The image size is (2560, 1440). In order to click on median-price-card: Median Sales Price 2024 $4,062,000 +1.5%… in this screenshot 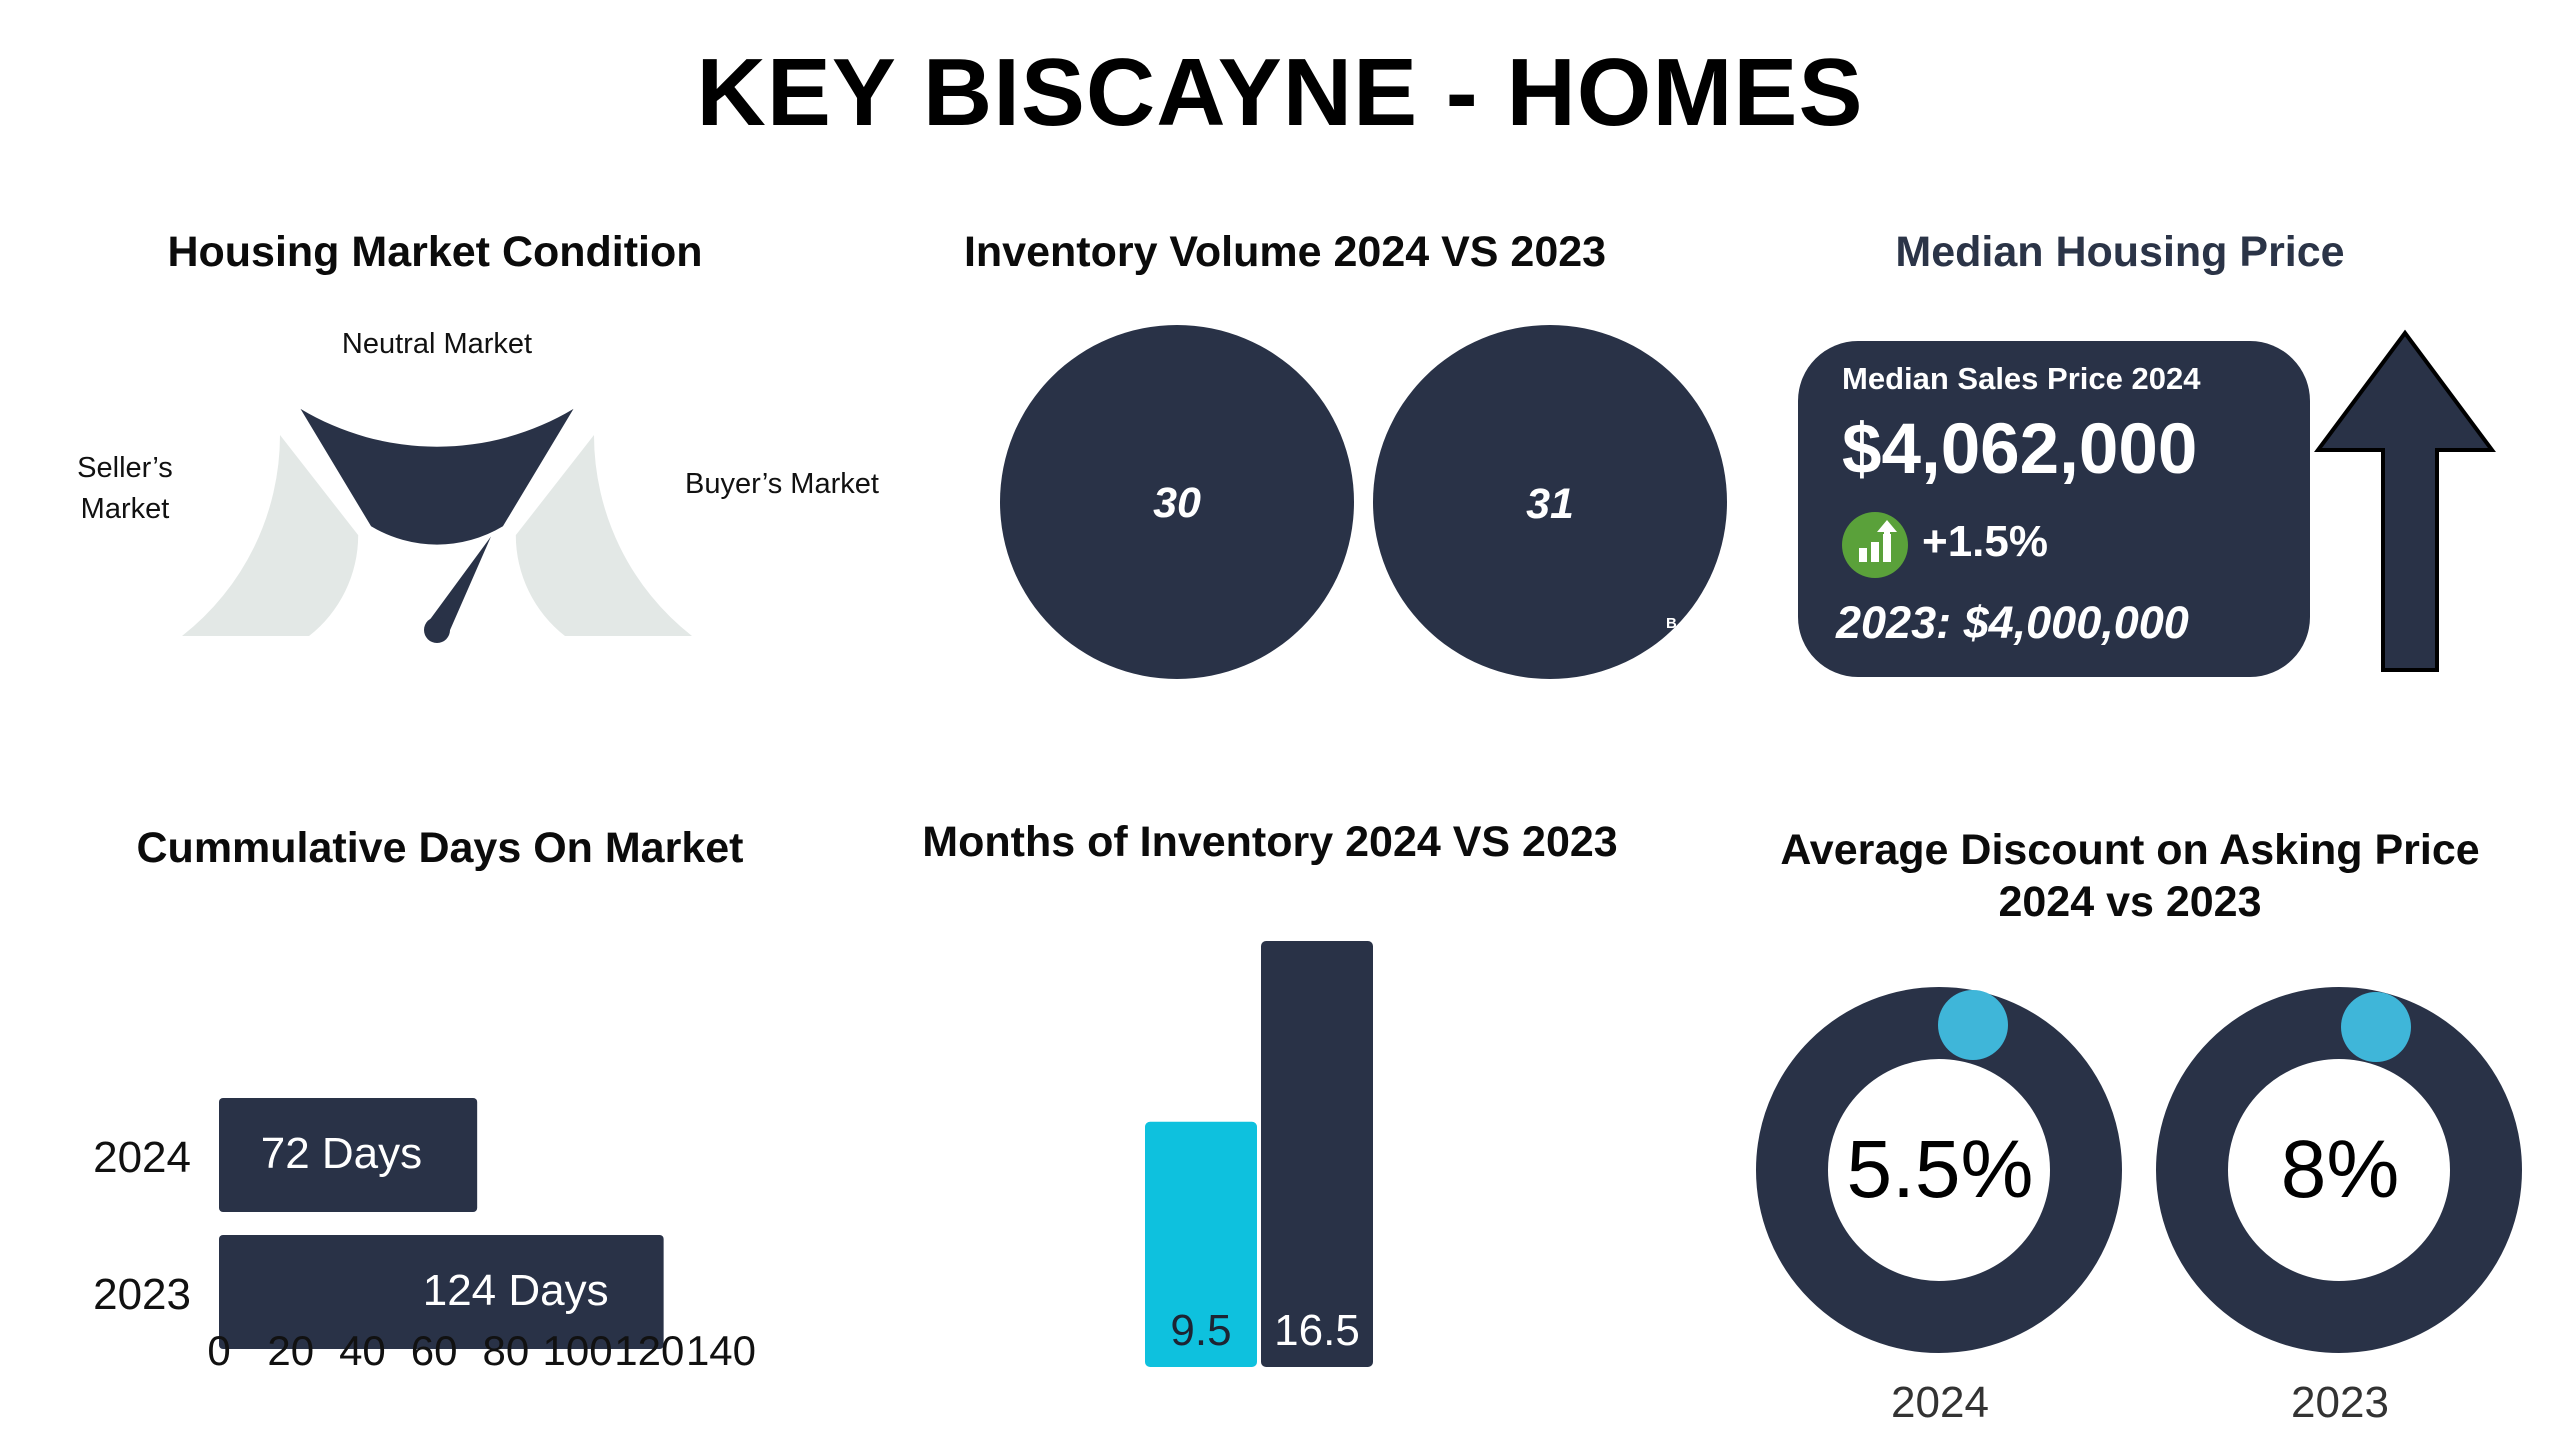, I will do `click(2054, 509)`.